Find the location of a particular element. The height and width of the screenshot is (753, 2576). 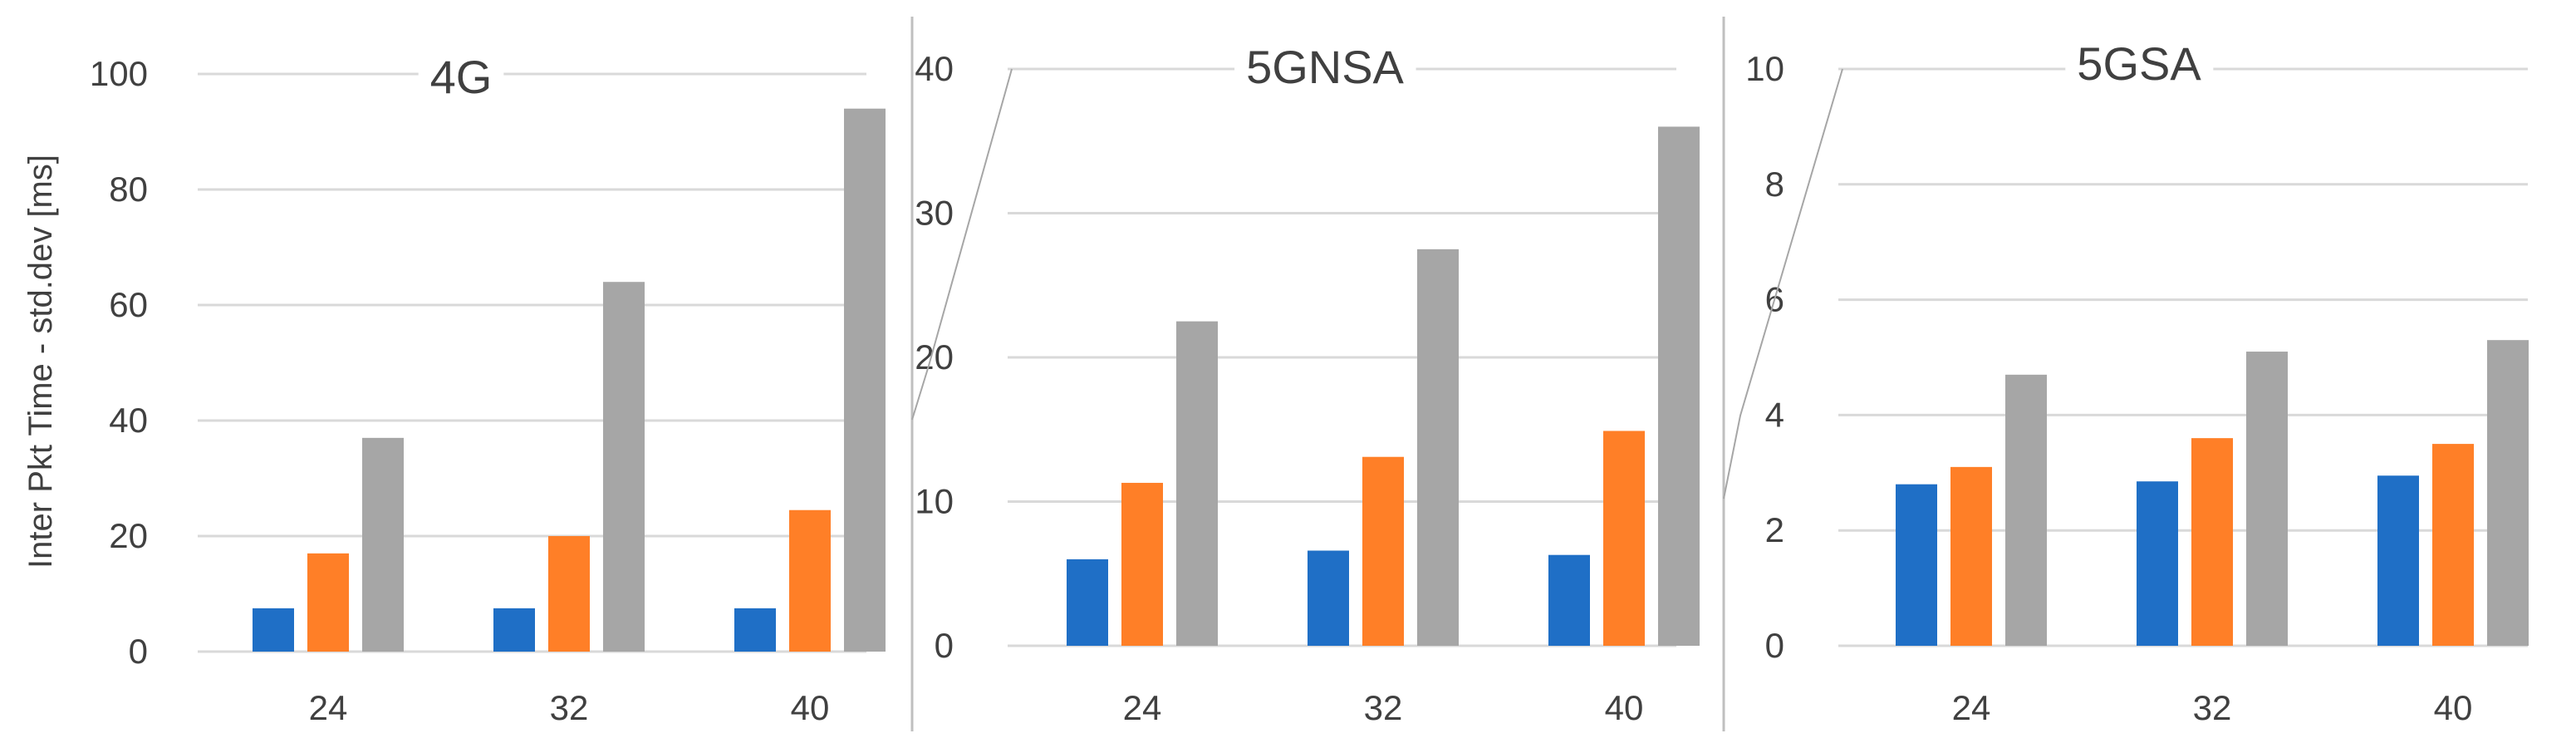

y-tick-label: 30 is located at coordinates (934, 213).